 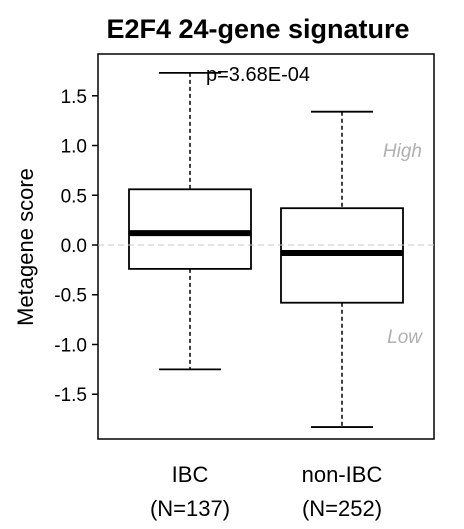 What do you see at coordinates (190, 474) in the screenshot?
I see `category-label: IBC` at bounding box center [190, 474].